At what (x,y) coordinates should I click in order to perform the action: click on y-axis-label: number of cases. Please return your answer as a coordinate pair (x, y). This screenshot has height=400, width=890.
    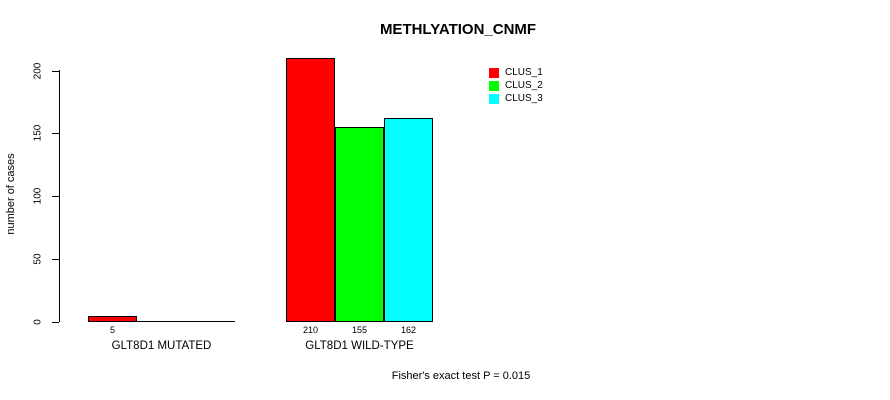
    Looking at the image, I should click on (11, 194).